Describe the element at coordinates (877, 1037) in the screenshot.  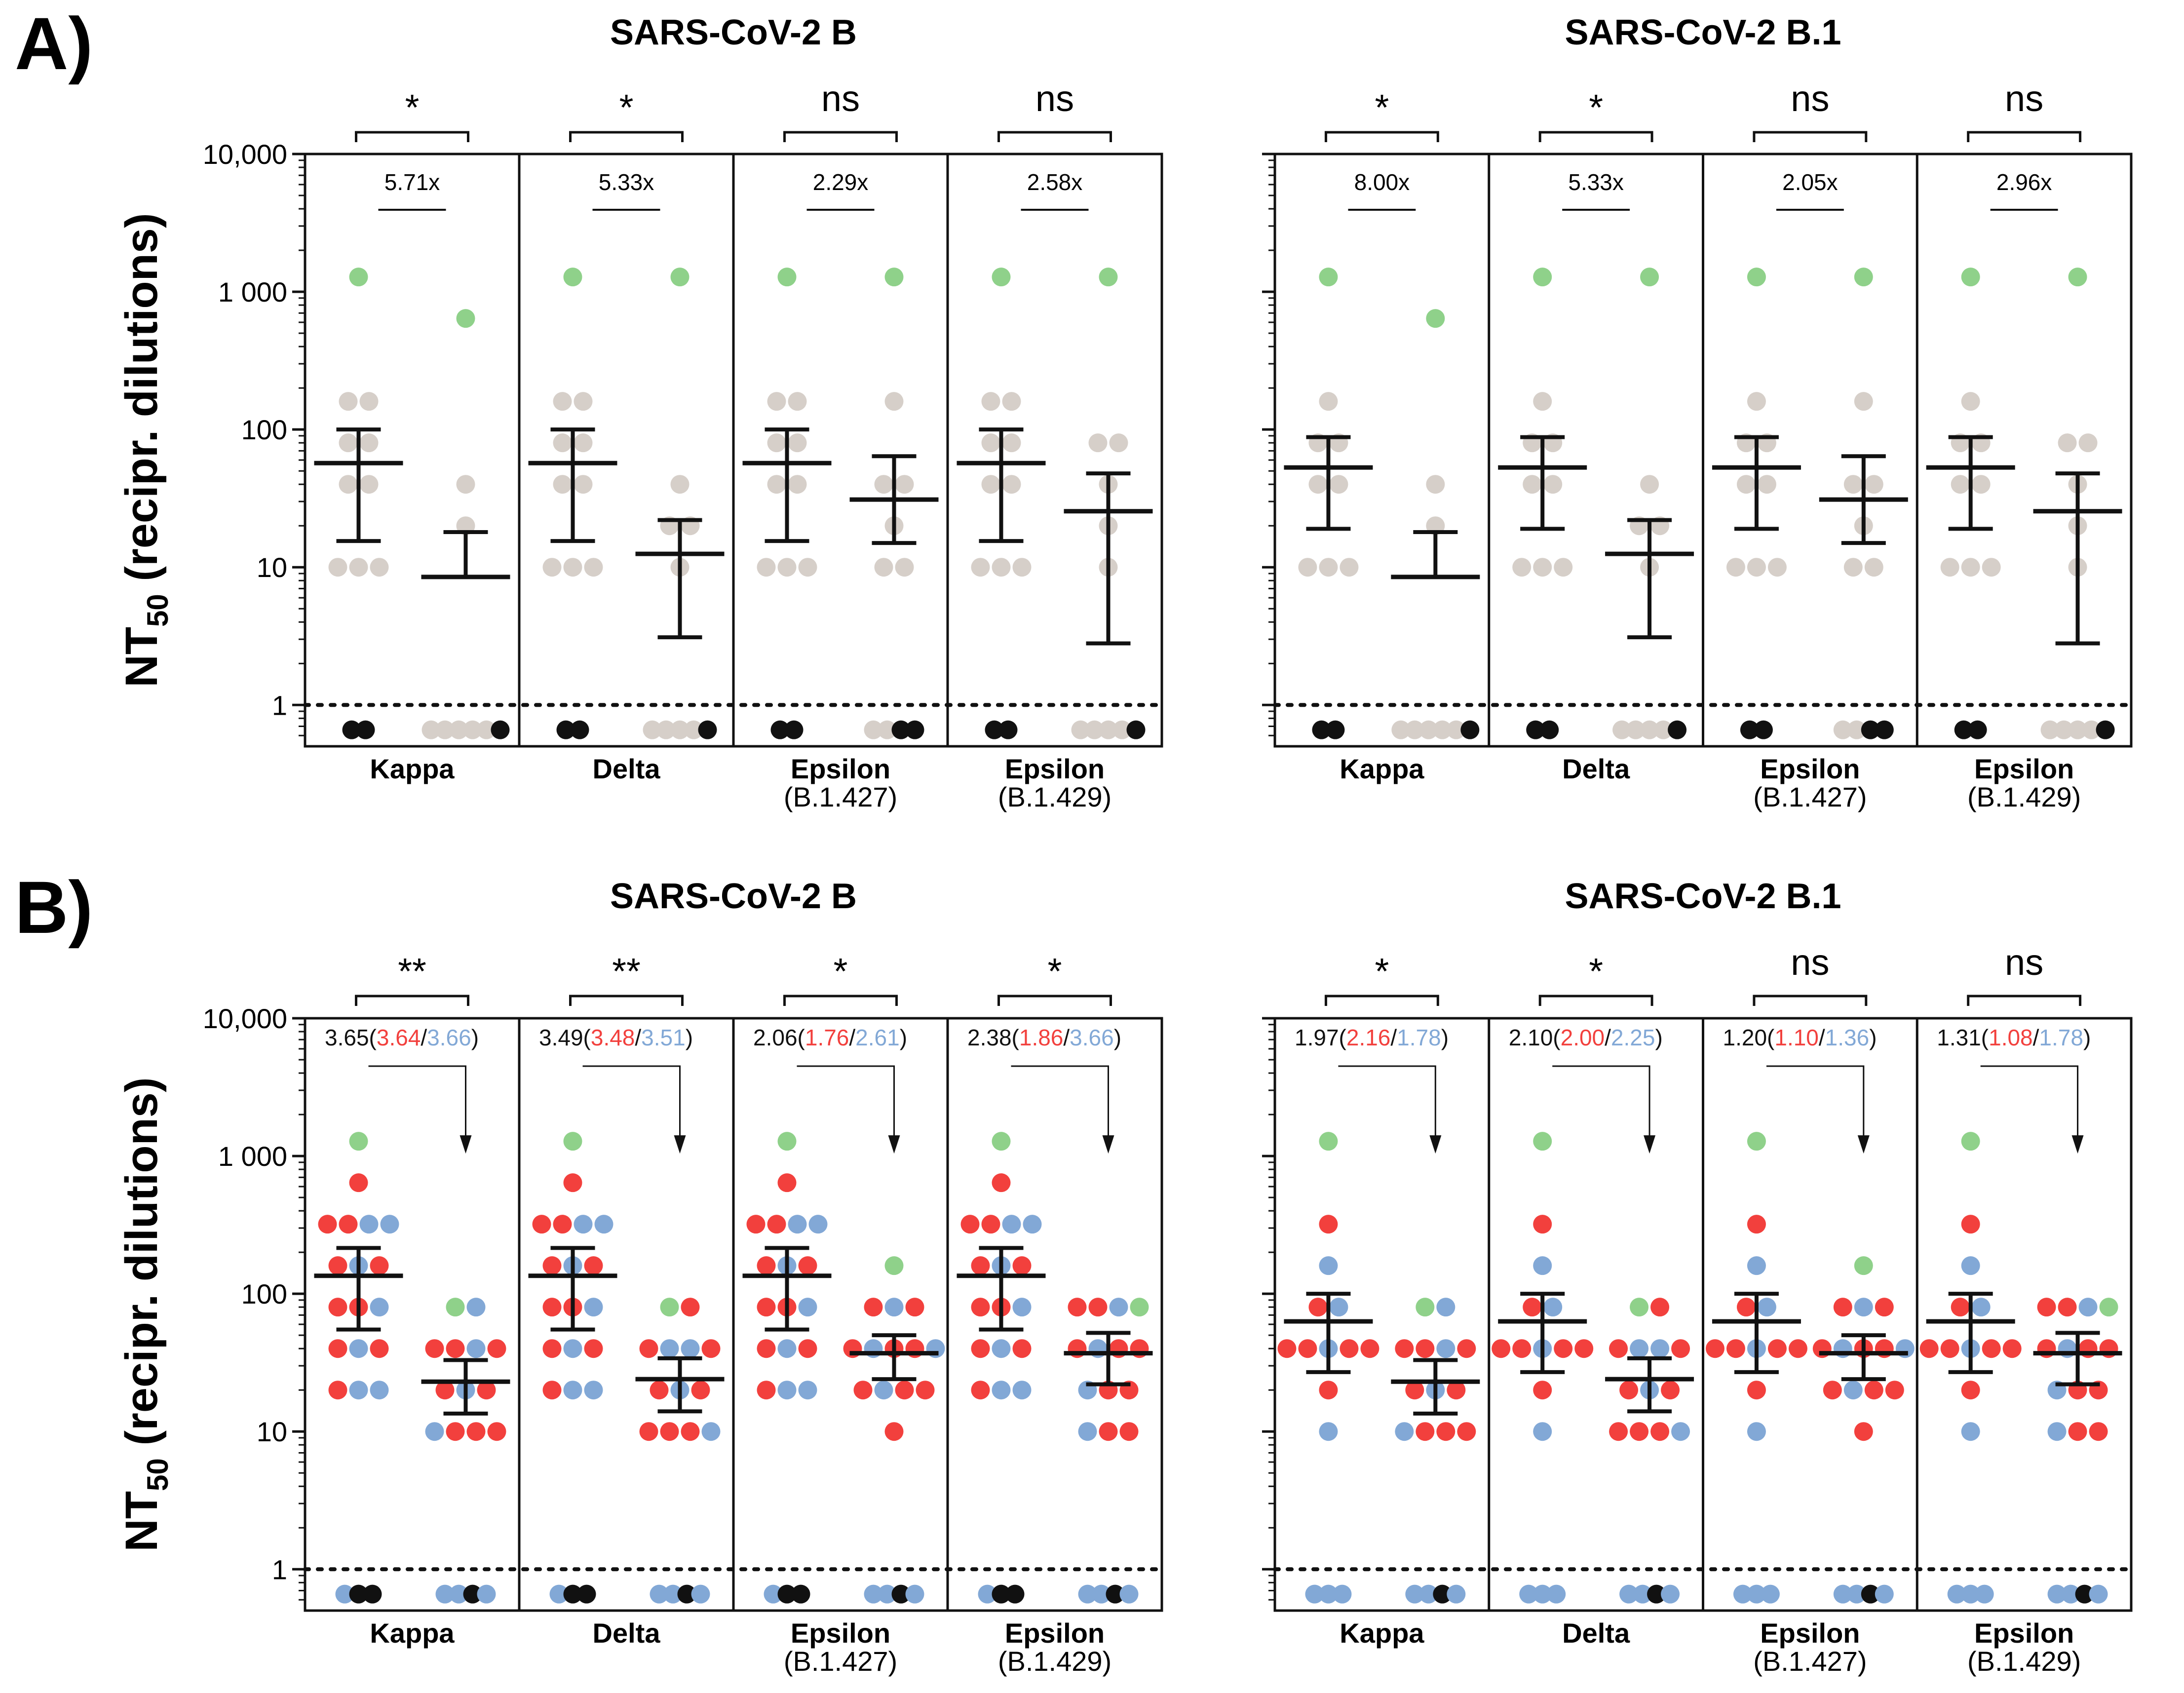
I see `fold-change-blue: 2.61` at that location.